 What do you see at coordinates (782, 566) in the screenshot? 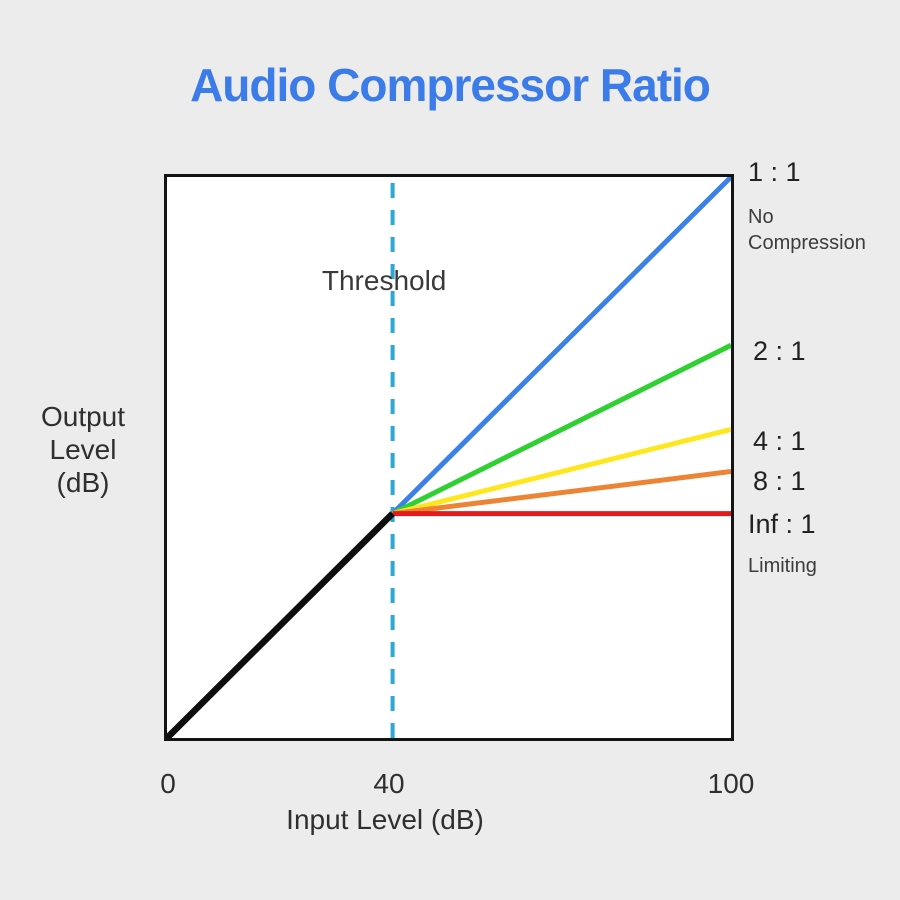
I see `ratio-sublabel-limiting: Limiting` at bounding box center [782, 566].